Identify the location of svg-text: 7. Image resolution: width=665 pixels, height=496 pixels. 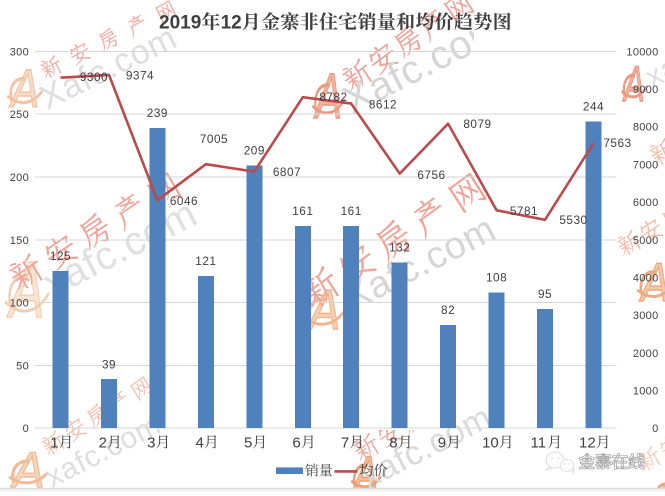
(345, 442).